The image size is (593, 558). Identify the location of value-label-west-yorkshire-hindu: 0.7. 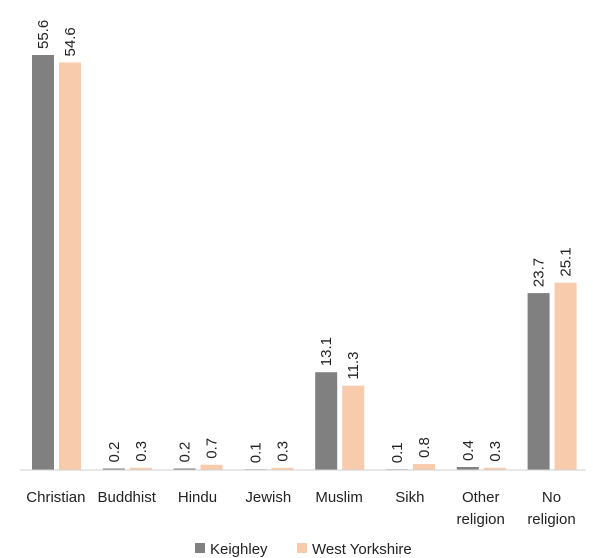
(212, 448).